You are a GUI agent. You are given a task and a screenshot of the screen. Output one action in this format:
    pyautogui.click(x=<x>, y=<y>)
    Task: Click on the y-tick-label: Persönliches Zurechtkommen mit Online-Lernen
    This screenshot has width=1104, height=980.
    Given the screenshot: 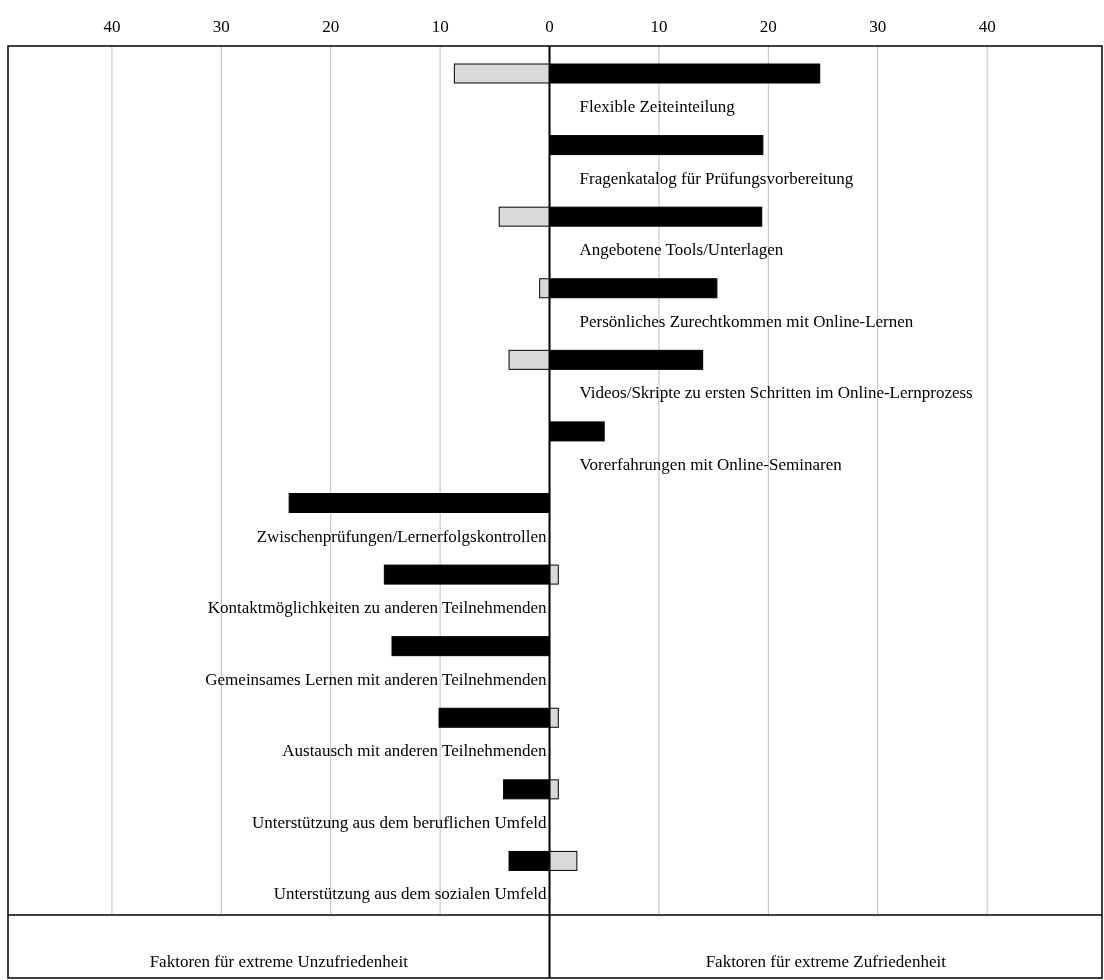 What is the action you would take?
    pyautogui.click(x=746, y=321)
    